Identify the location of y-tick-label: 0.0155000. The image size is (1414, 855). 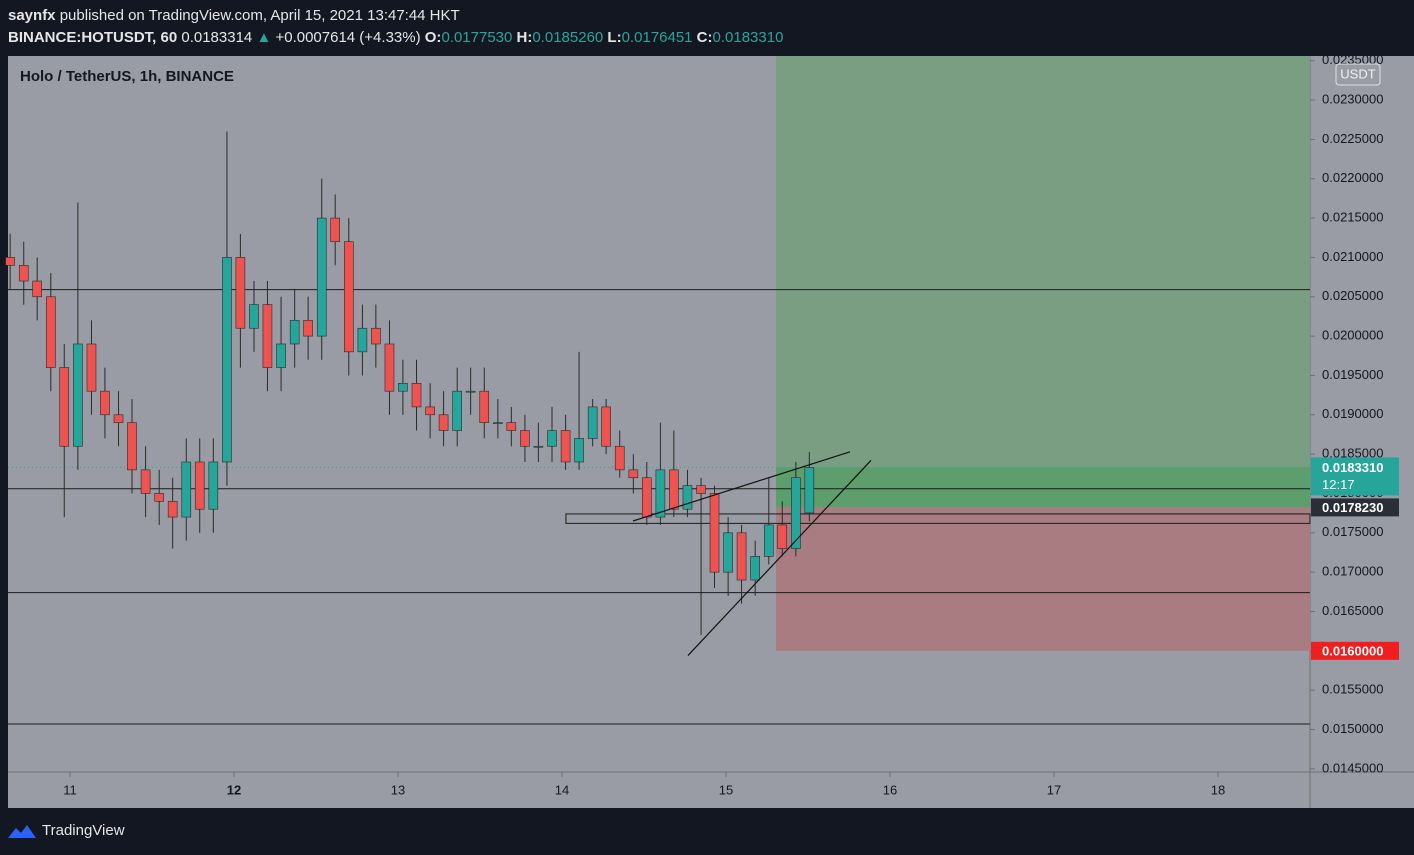
(1352, 689).